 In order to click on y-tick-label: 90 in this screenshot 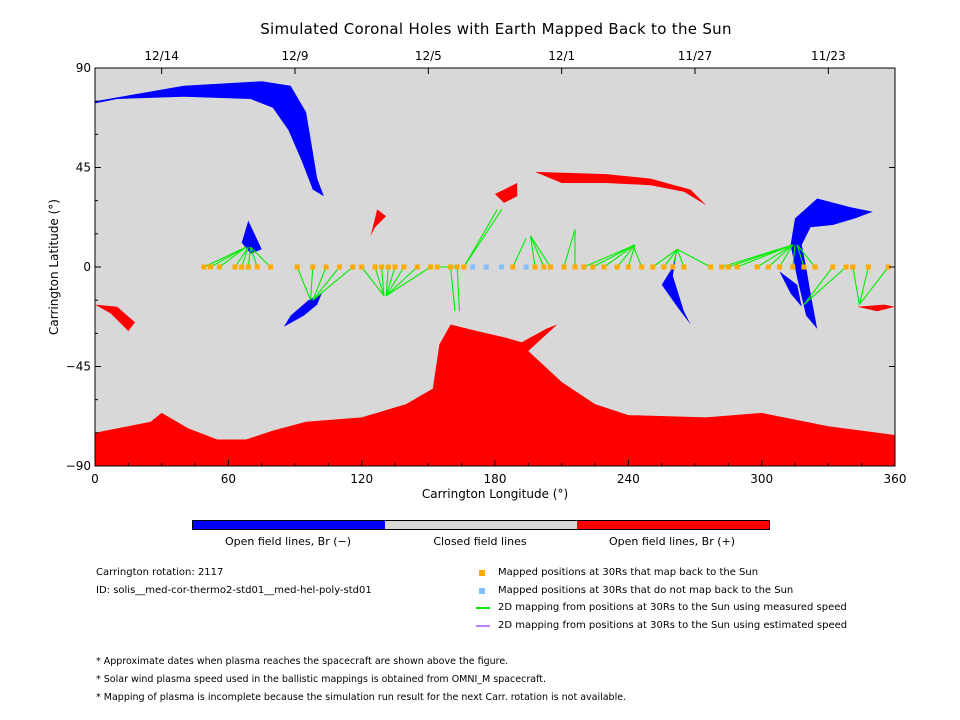, I will do `click(83, 68)`.